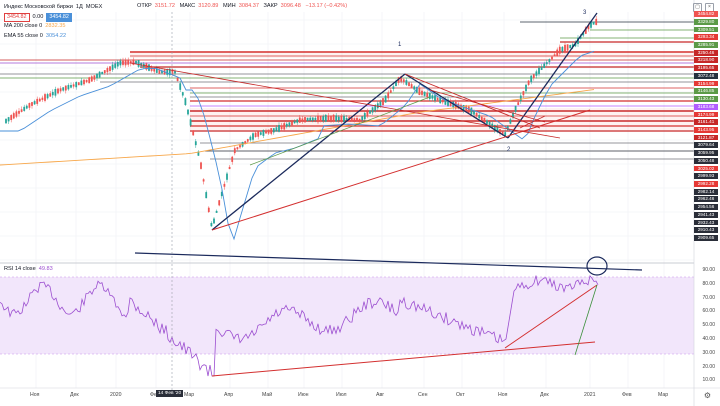 This screenshot has height=406, width=720. I want to click on gear-icon: ⚙, so click(707, 395).